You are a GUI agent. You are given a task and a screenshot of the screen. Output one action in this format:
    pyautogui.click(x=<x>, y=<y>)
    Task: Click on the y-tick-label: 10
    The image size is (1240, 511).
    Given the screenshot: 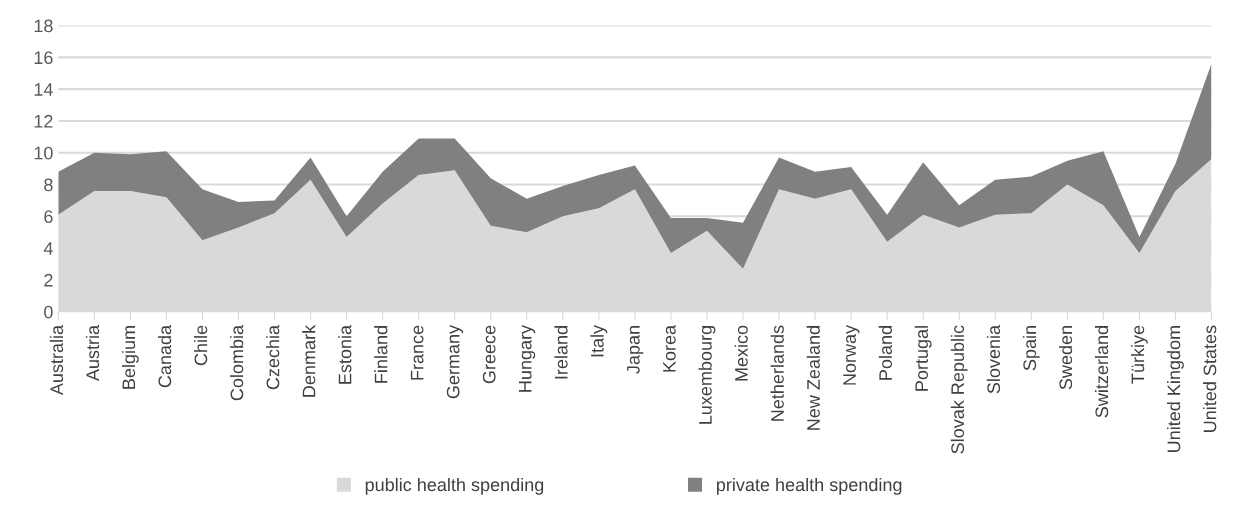 What is the action you would take?
    pyautogui.click(x=43, y=153)
    